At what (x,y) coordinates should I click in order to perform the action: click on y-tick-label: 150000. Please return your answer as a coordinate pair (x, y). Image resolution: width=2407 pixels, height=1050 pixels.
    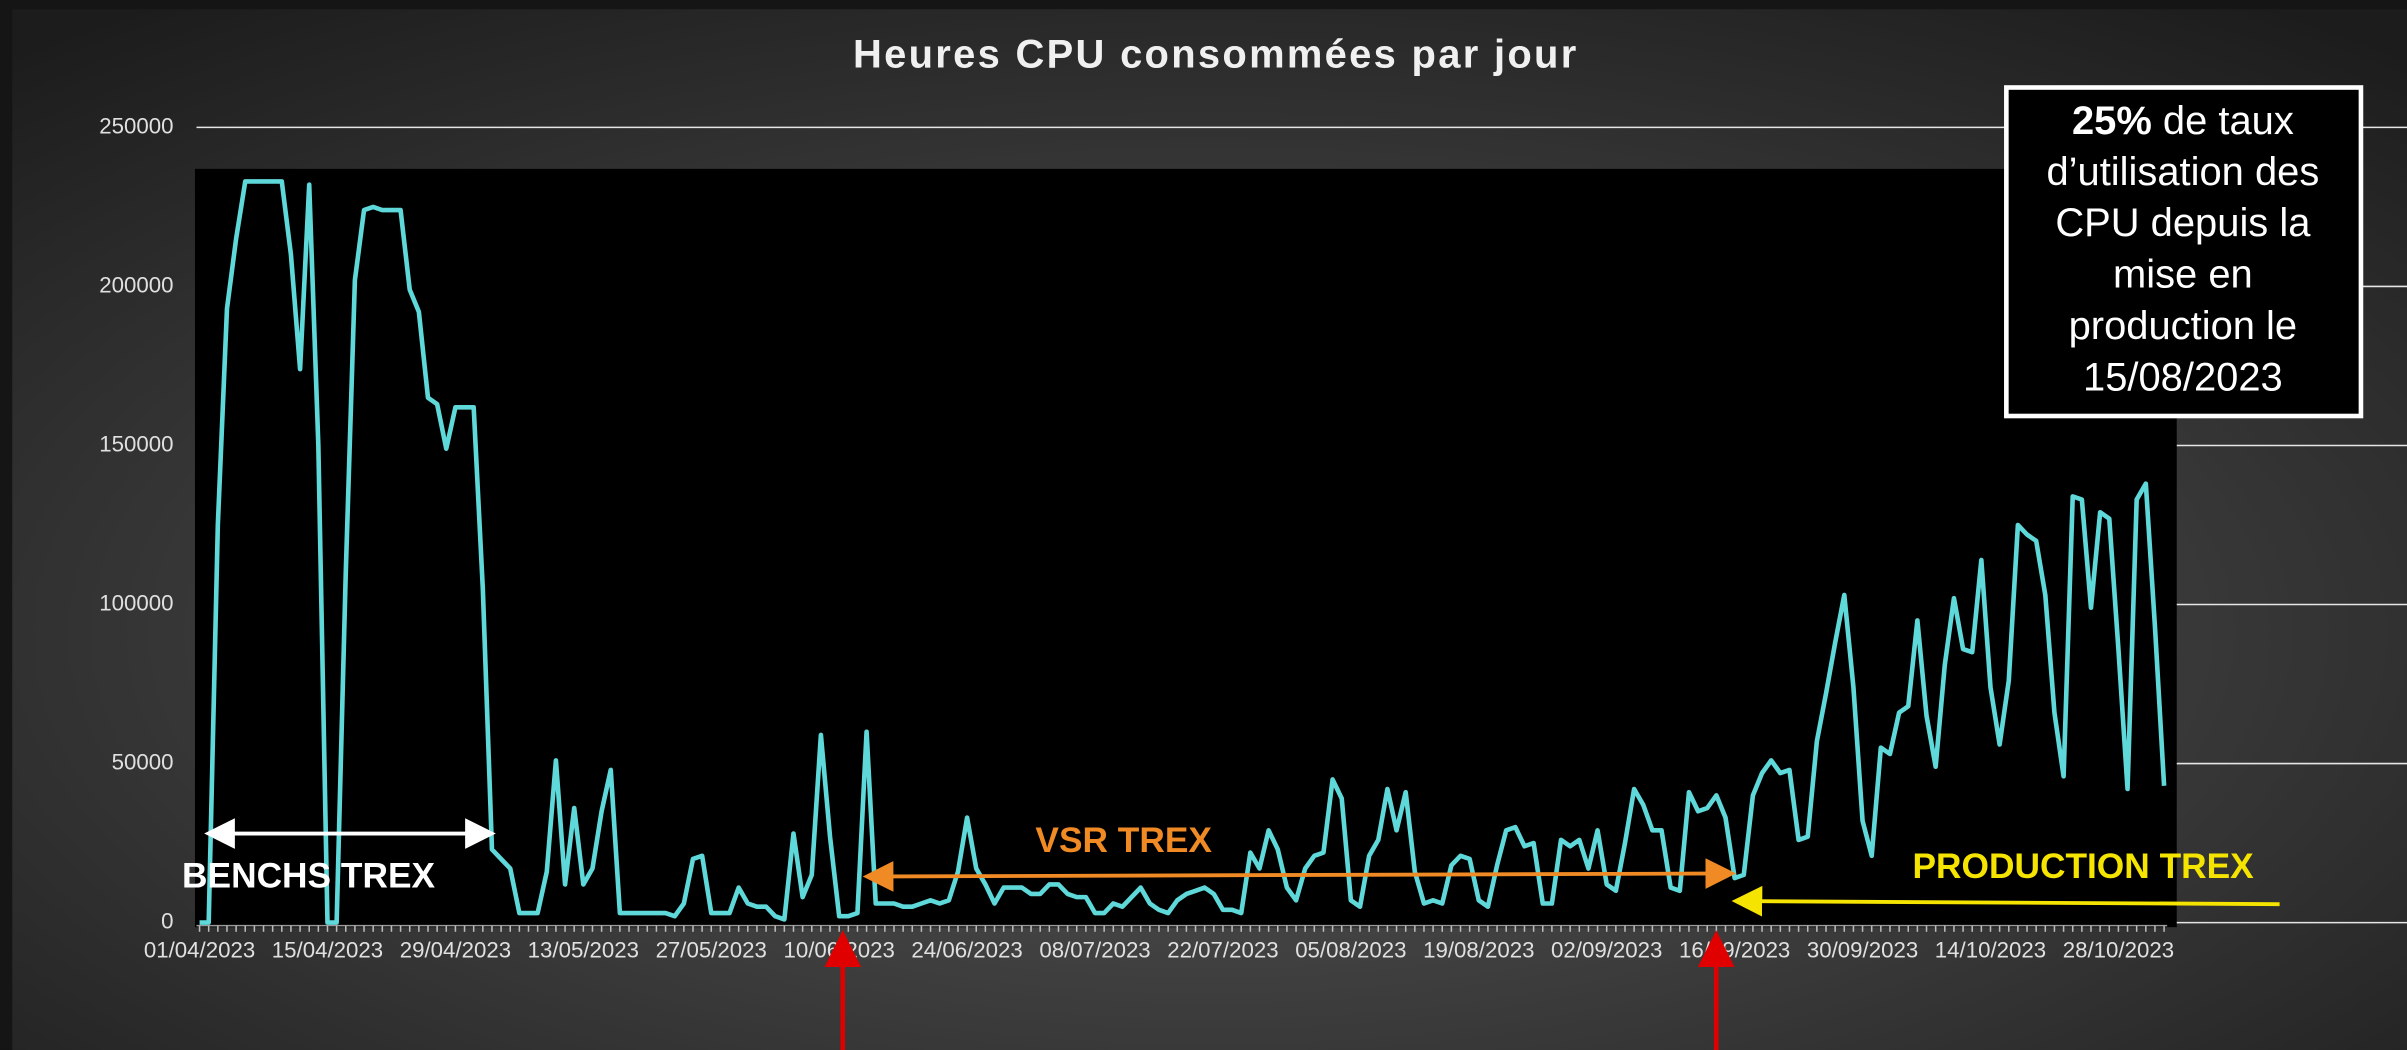
    Looking at the image, I should click on (136, 443).